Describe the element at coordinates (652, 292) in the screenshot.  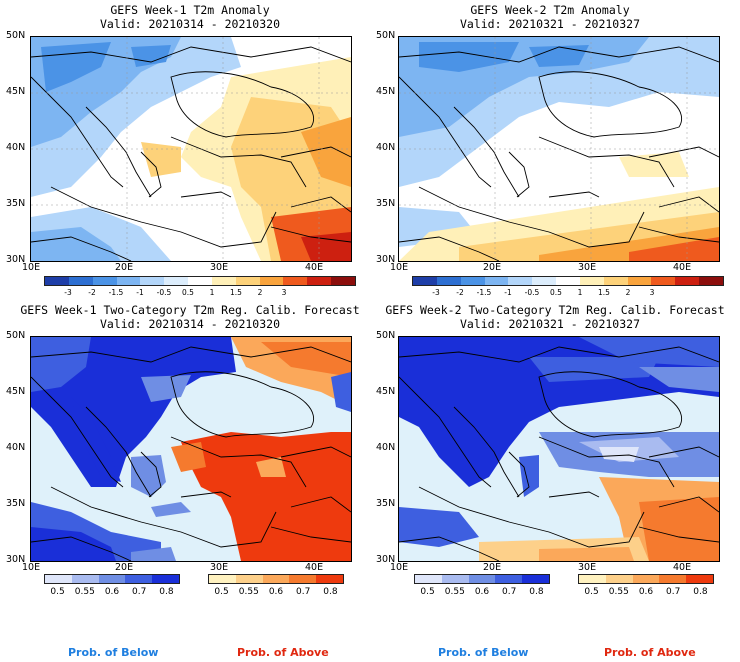
I see `colorbar-label: 3` at that location.